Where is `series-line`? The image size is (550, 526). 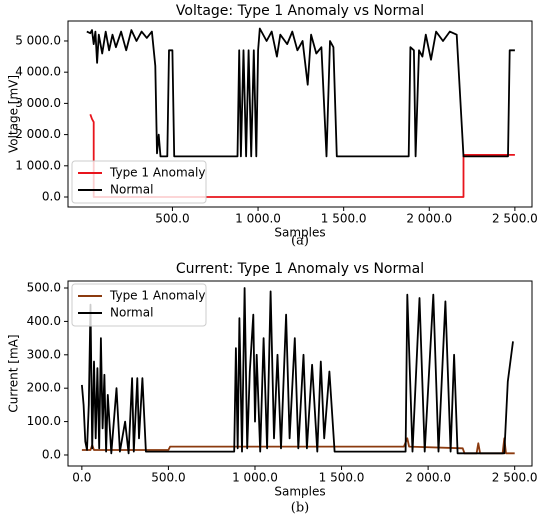
series-line is located at coordinates (298, 446).